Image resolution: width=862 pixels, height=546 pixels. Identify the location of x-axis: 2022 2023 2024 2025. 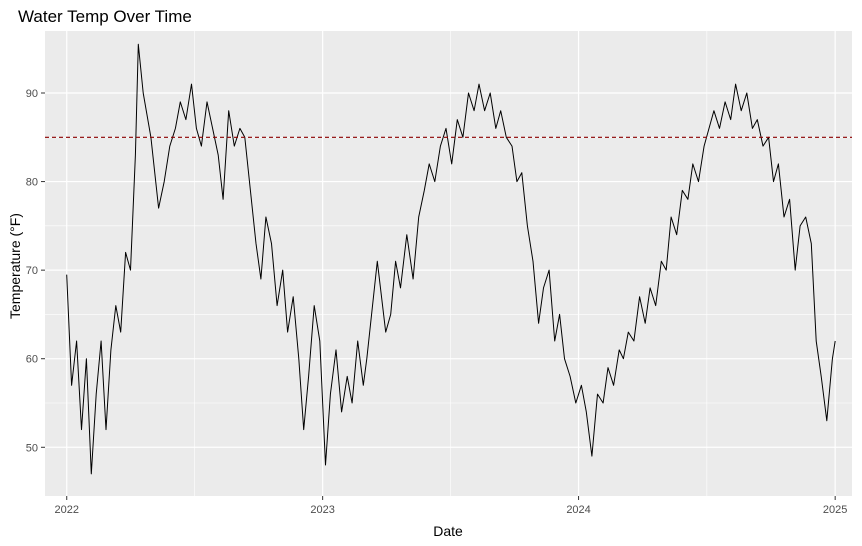
(450, 506).